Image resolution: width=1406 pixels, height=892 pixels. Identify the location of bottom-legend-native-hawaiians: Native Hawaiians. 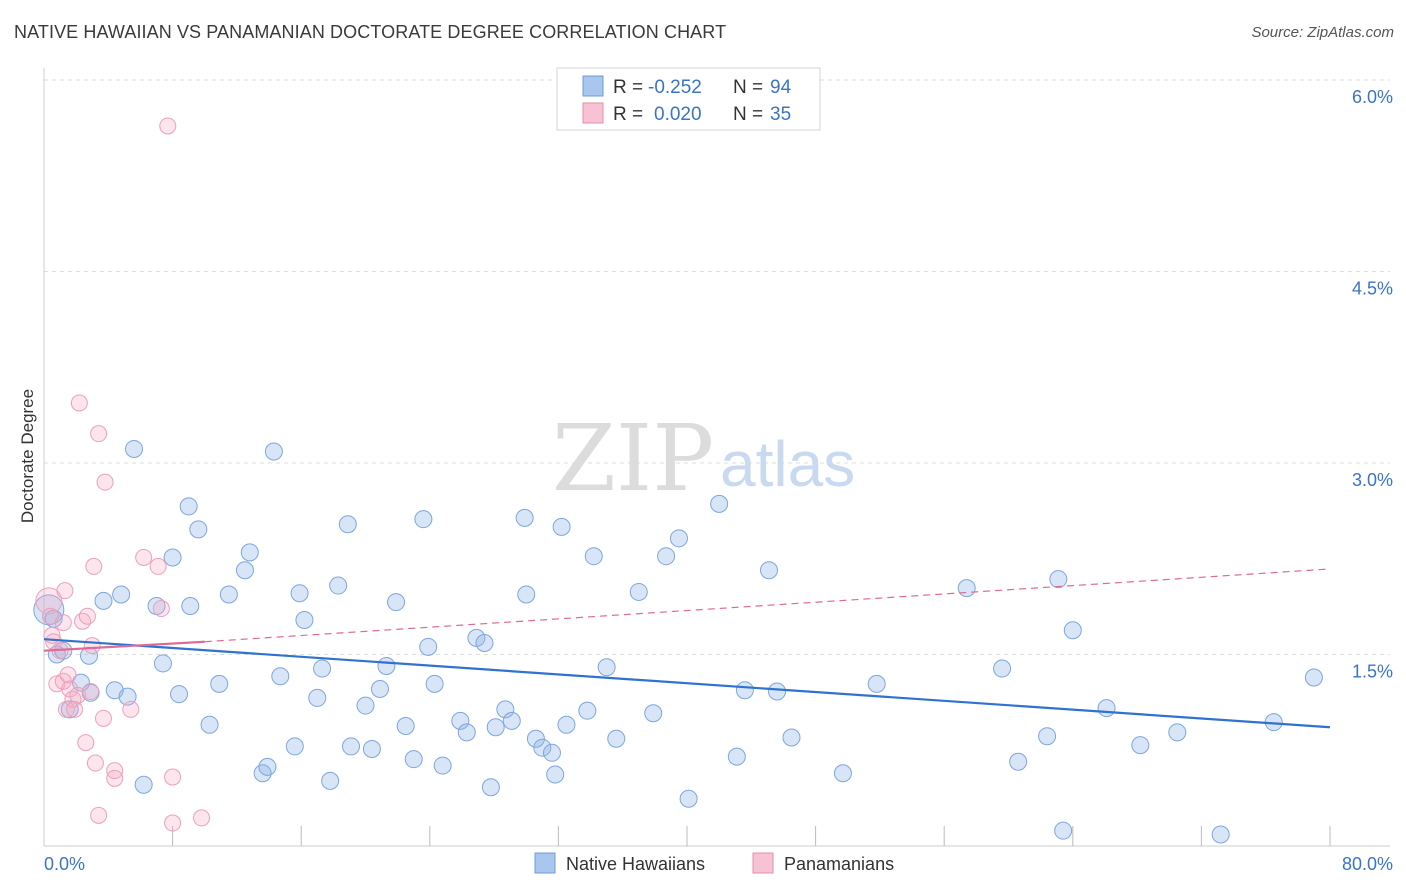
(635, 864).